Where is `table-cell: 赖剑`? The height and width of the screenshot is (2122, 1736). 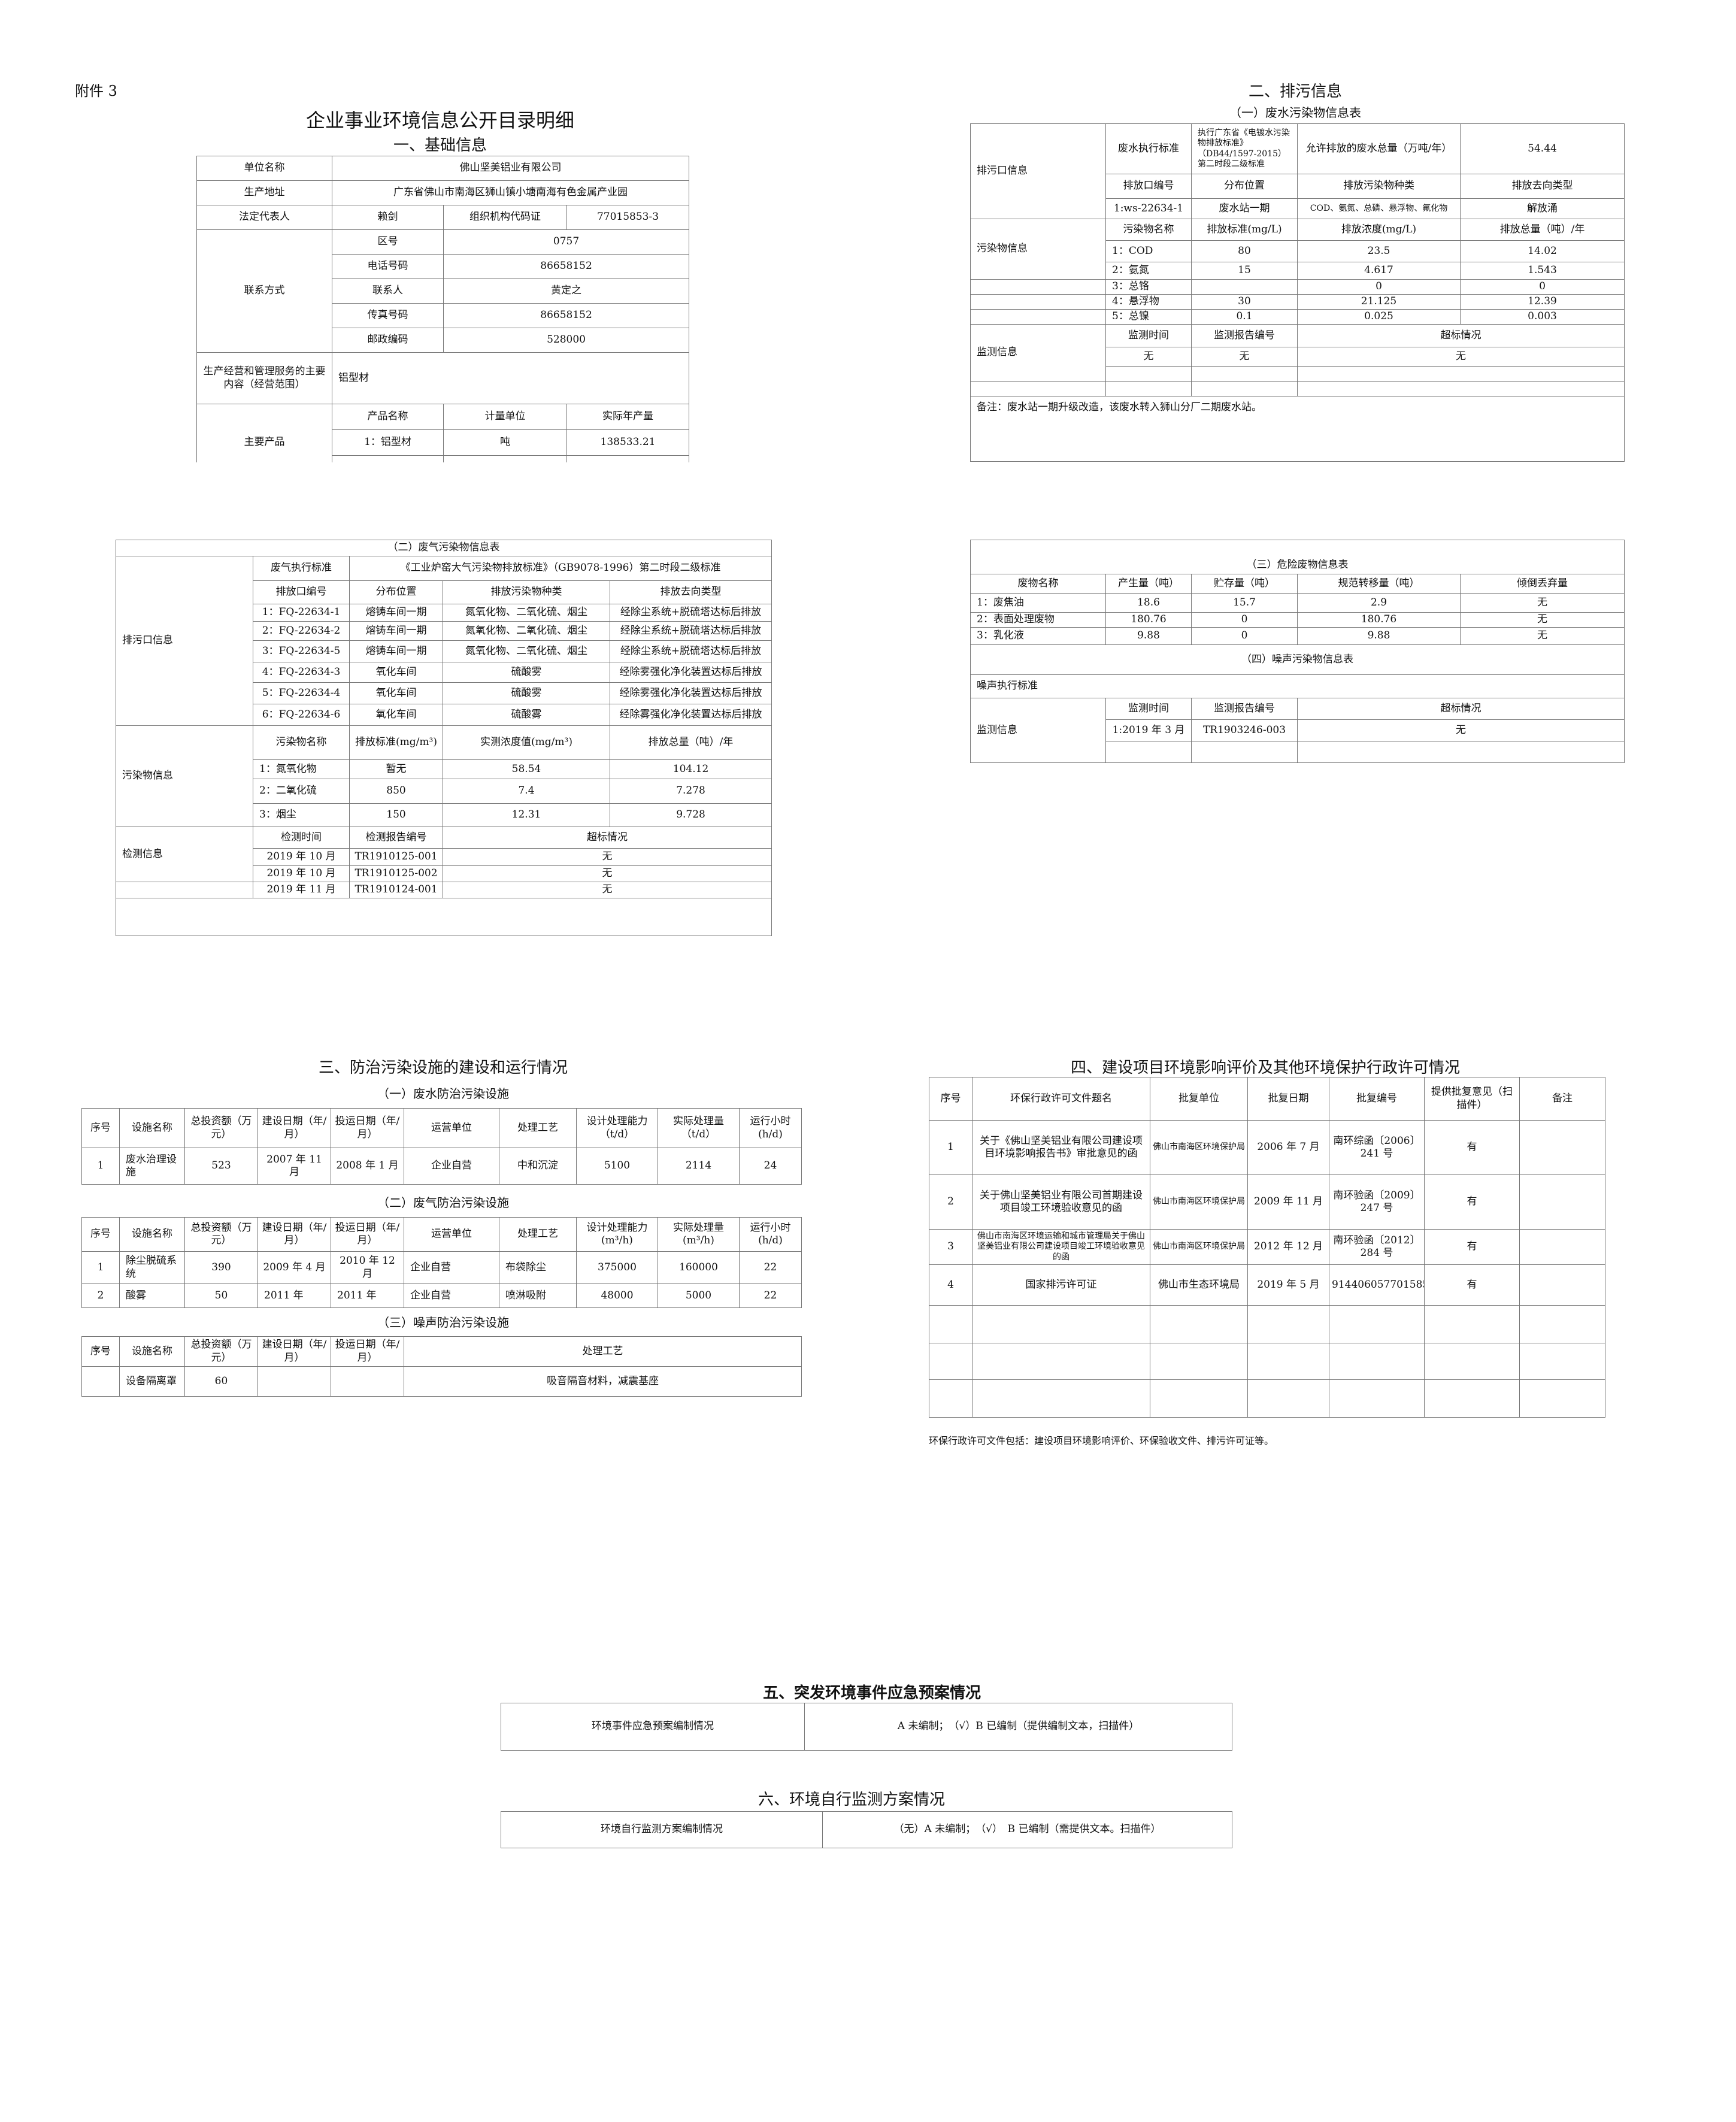
table-cell: 赖剑 is located at coordinates (388, 217).